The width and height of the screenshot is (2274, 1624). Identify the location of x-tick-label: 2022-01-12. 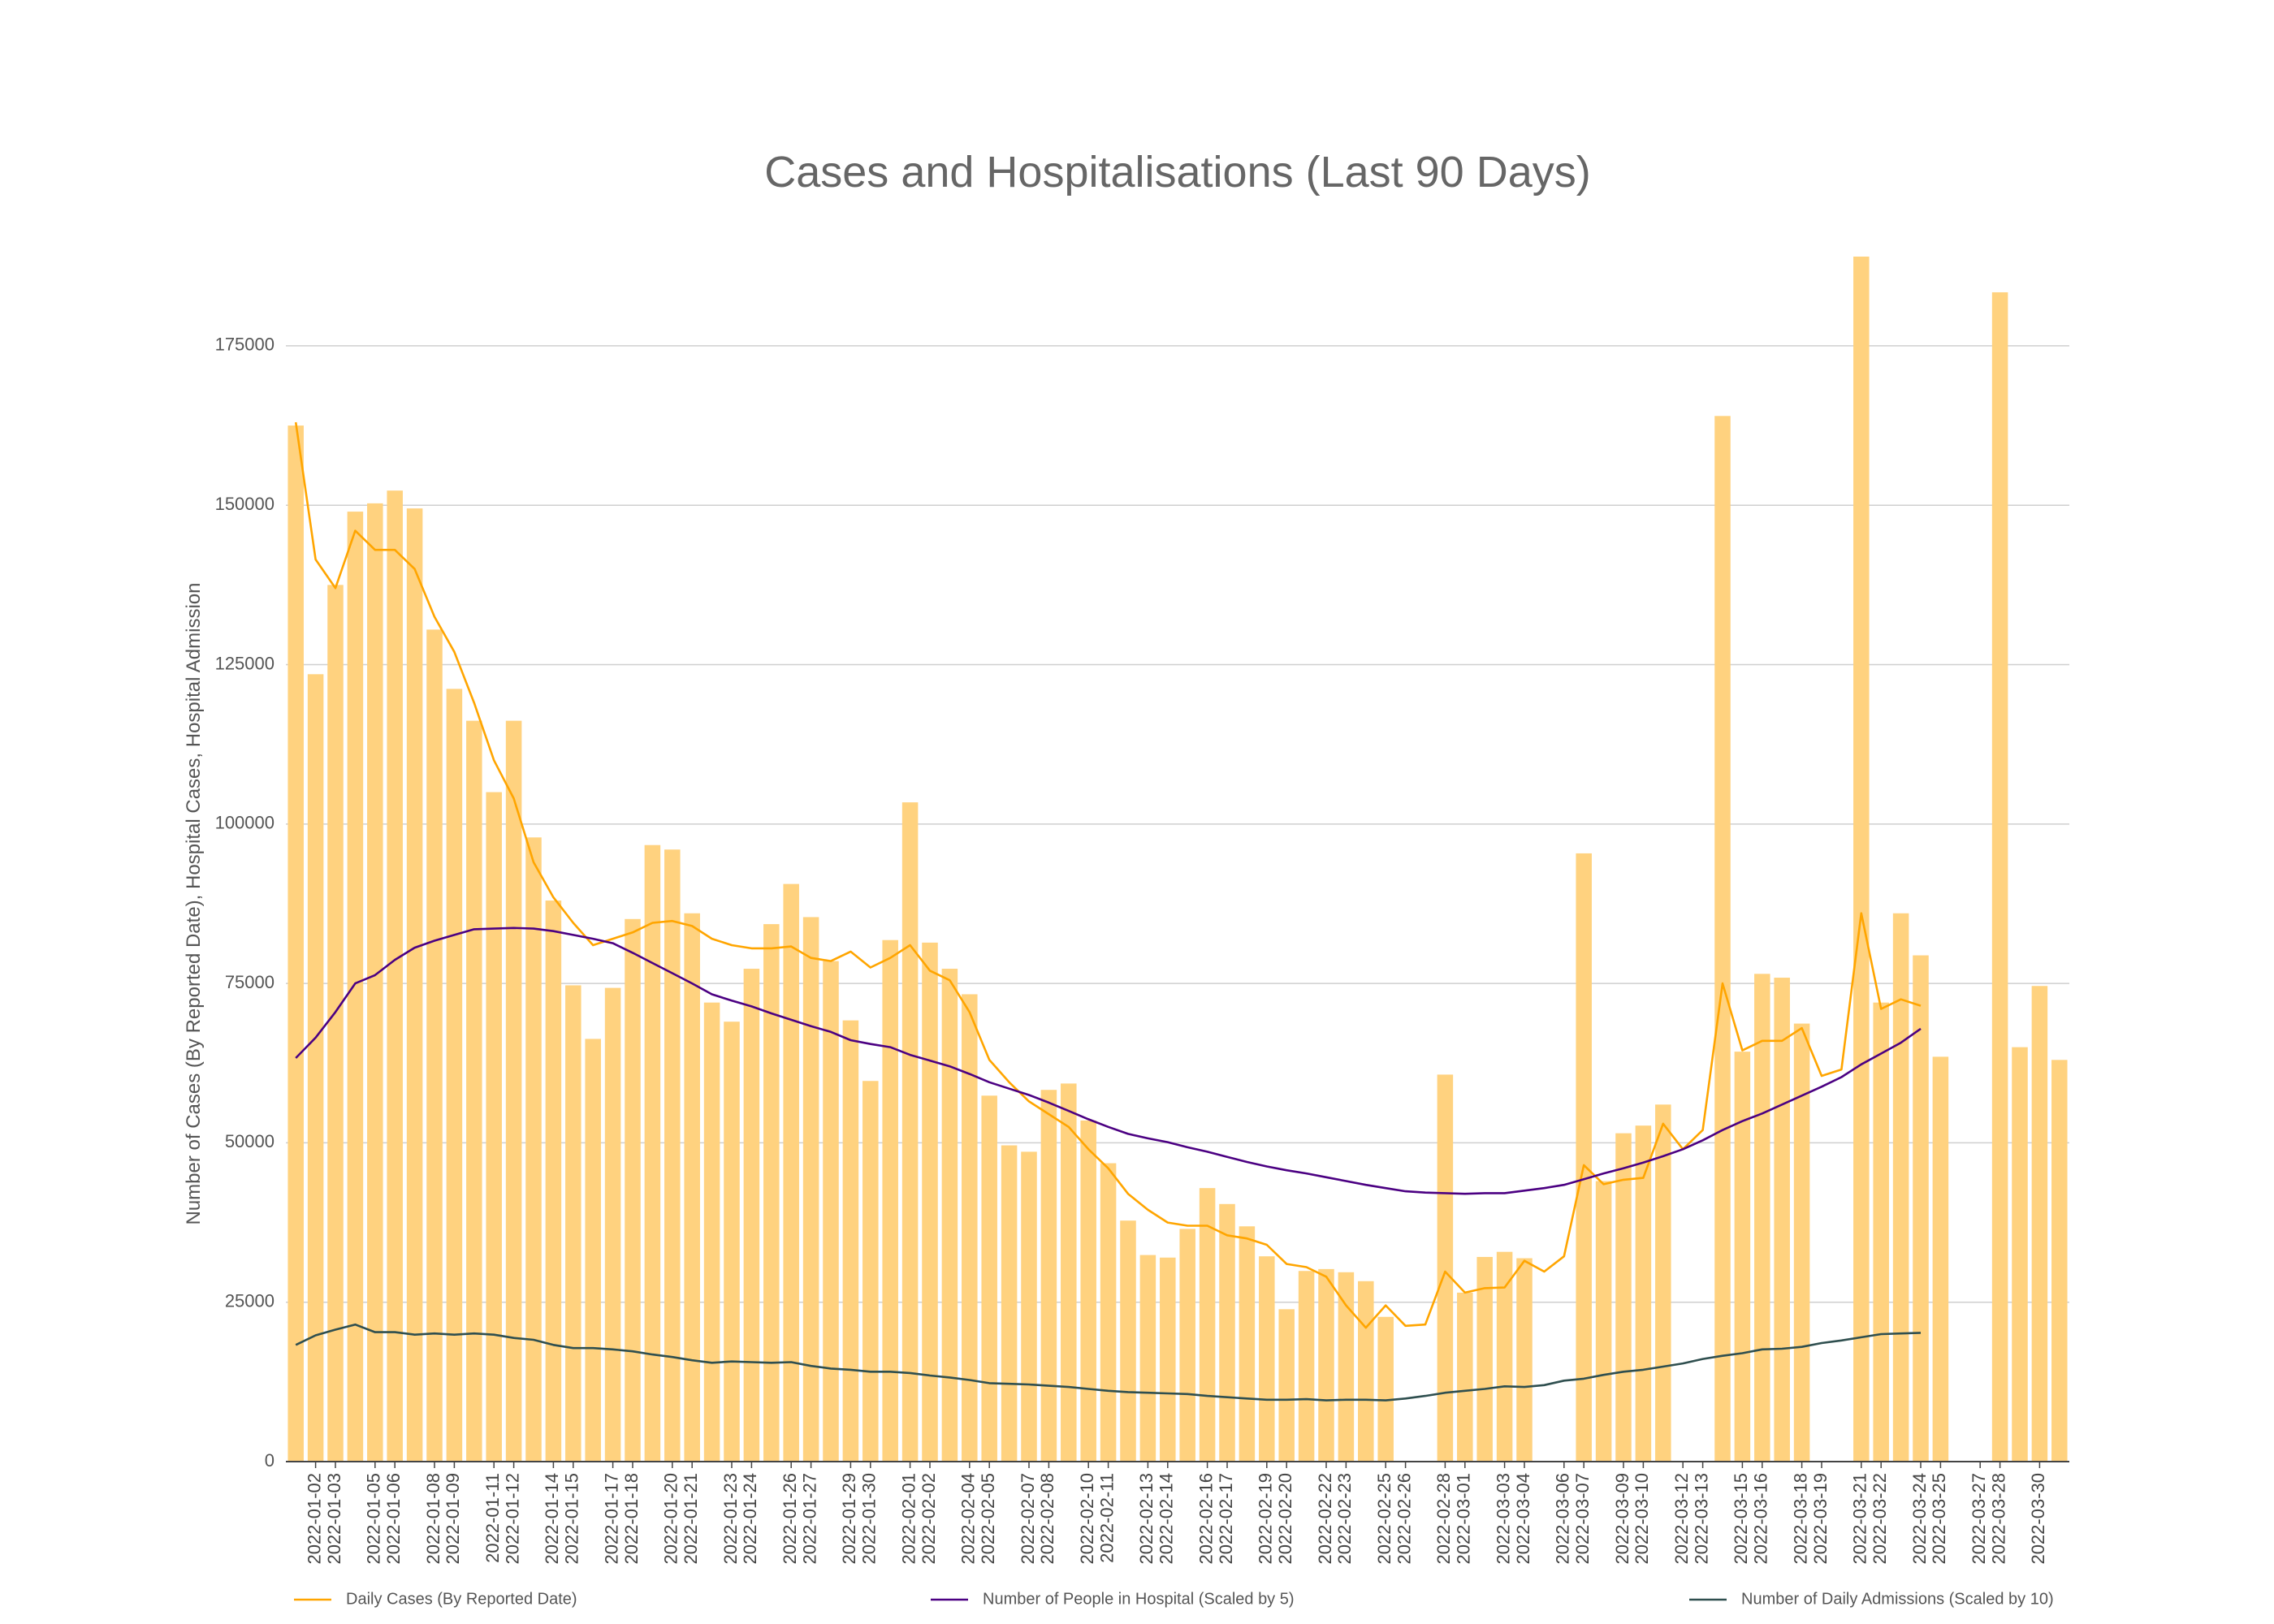
(512, 1519).